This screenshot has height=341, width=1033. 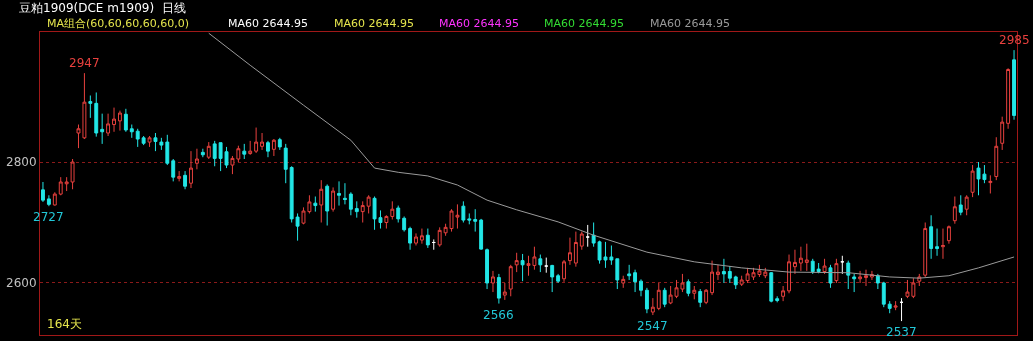 I want to click on annotation: 2547, so click(x=652, y=326).